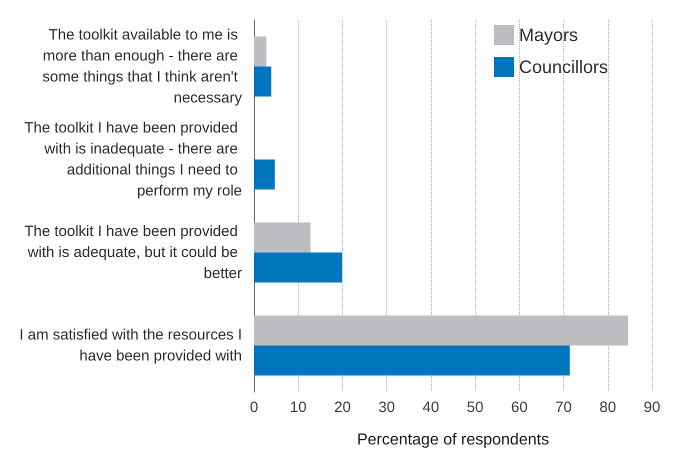  Describe the element at coordinates (133, 160) in the screenshot. I see `y-tick-label: The toolkit I have been provided with is inadequate - there are additional things I need to perform my role` at that location.